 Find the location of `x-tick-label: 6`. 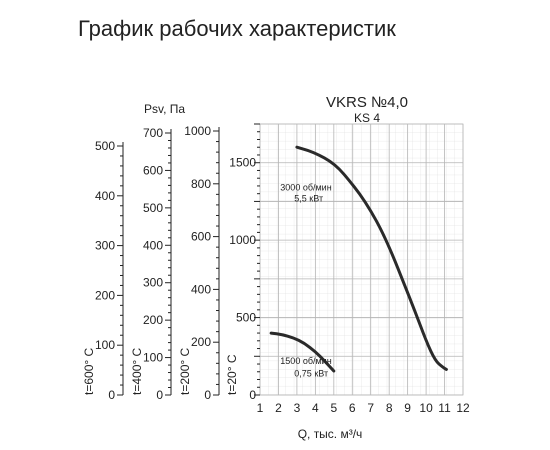

x-tick-label: 6 is located at coordinates (352, 408).